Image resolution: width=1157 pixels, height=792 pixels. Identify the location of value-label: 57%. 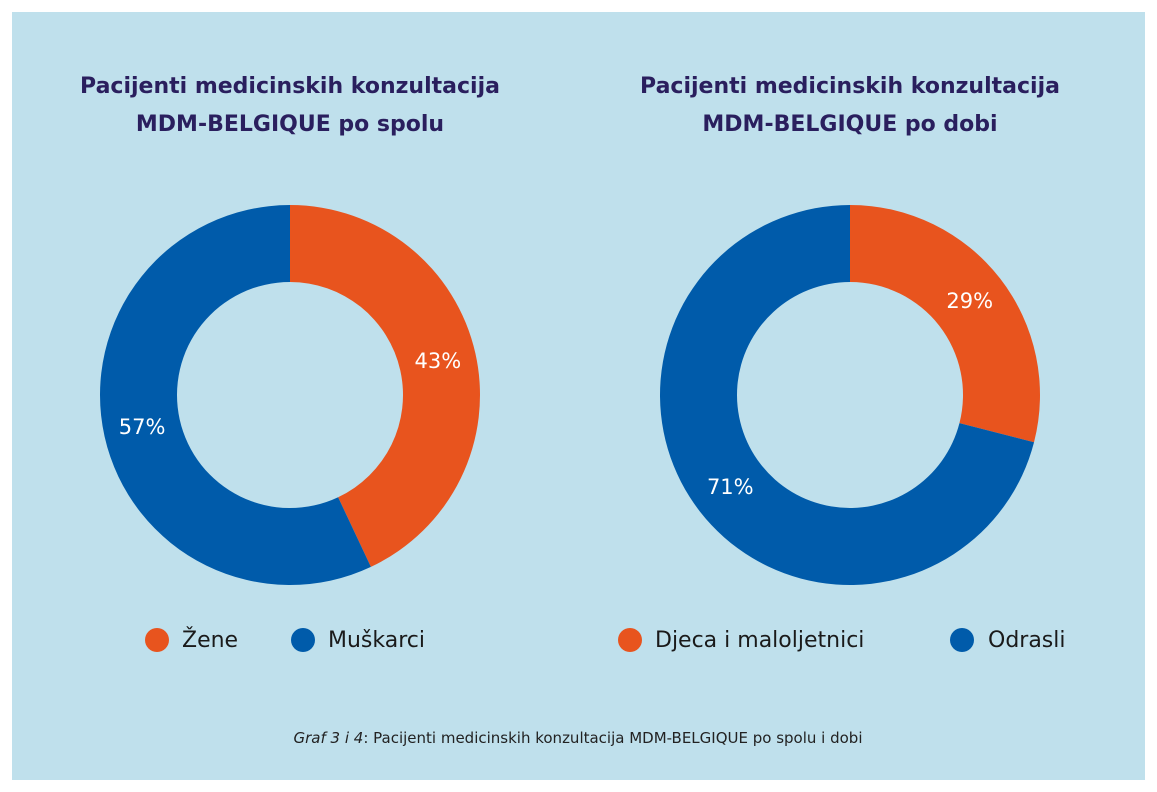
(142, 427).